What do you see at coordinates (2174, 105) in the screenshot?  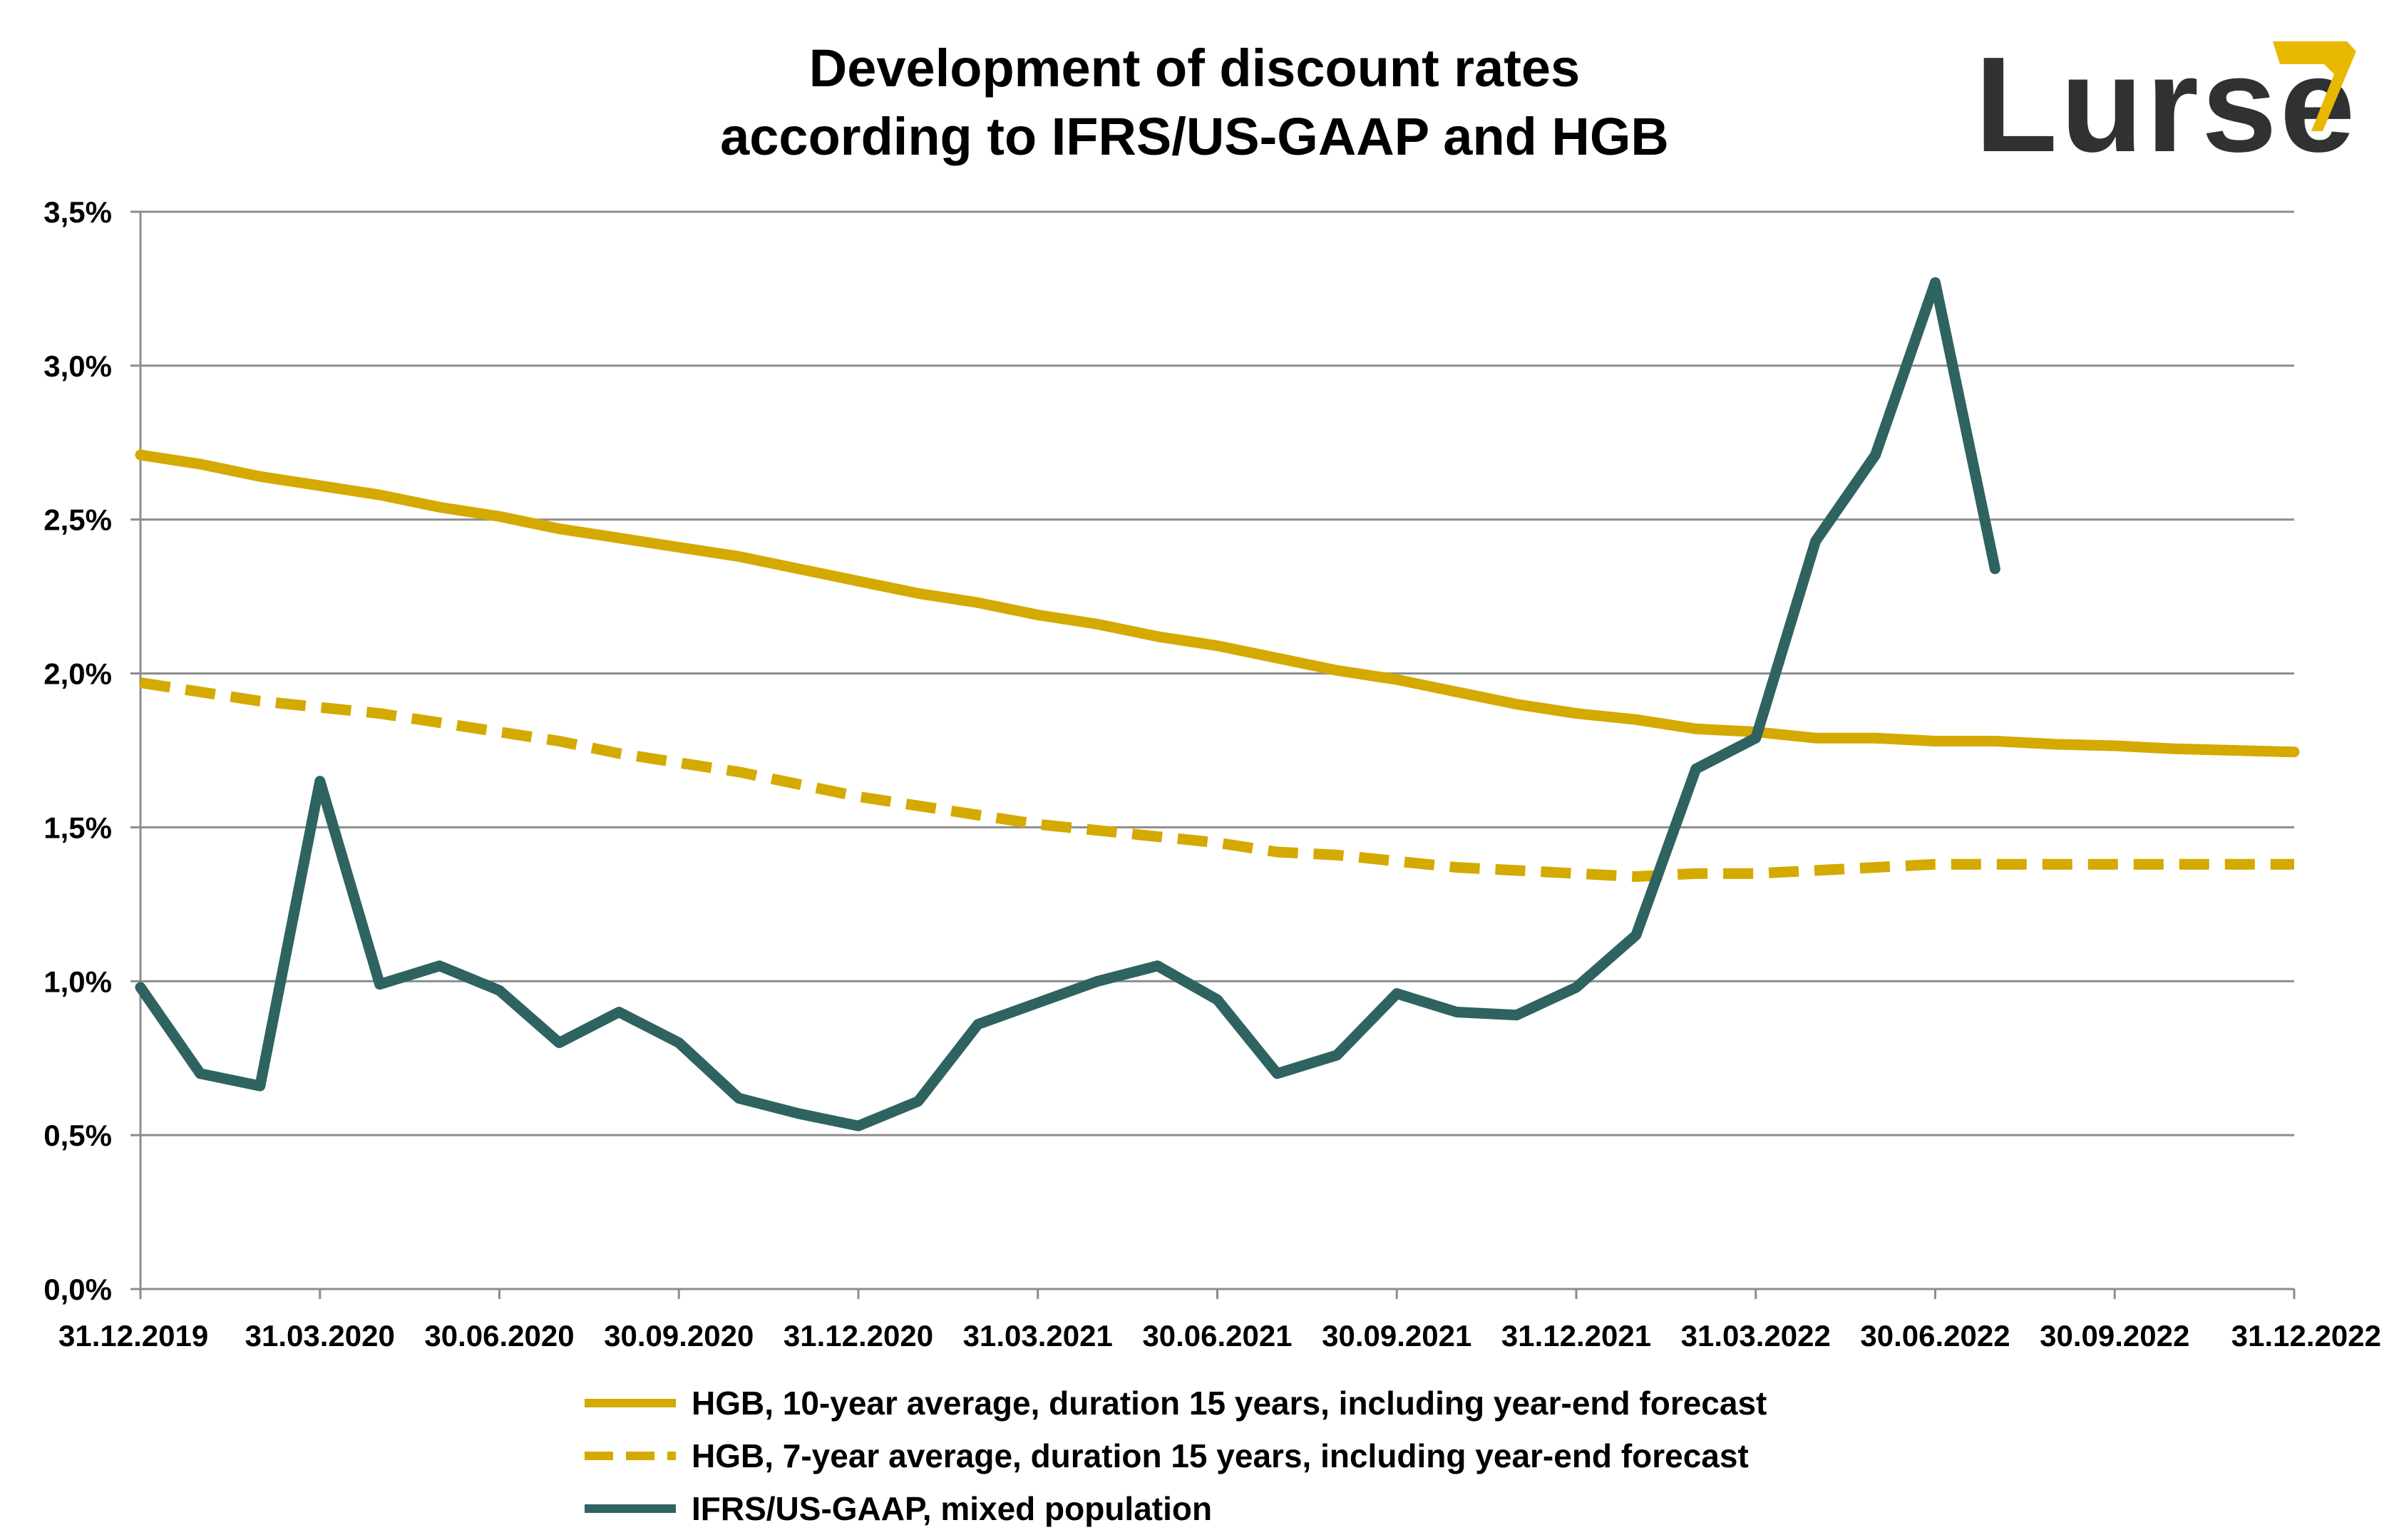 I see `lurse-logo: Lurse` at bounding box center [2174, 105].